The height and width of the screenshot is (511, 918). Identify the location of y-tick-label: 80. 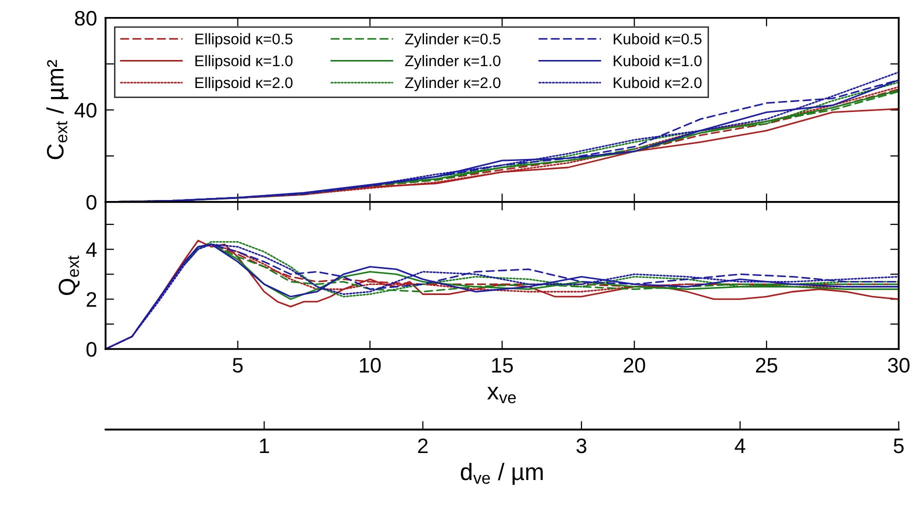
(85, 18).